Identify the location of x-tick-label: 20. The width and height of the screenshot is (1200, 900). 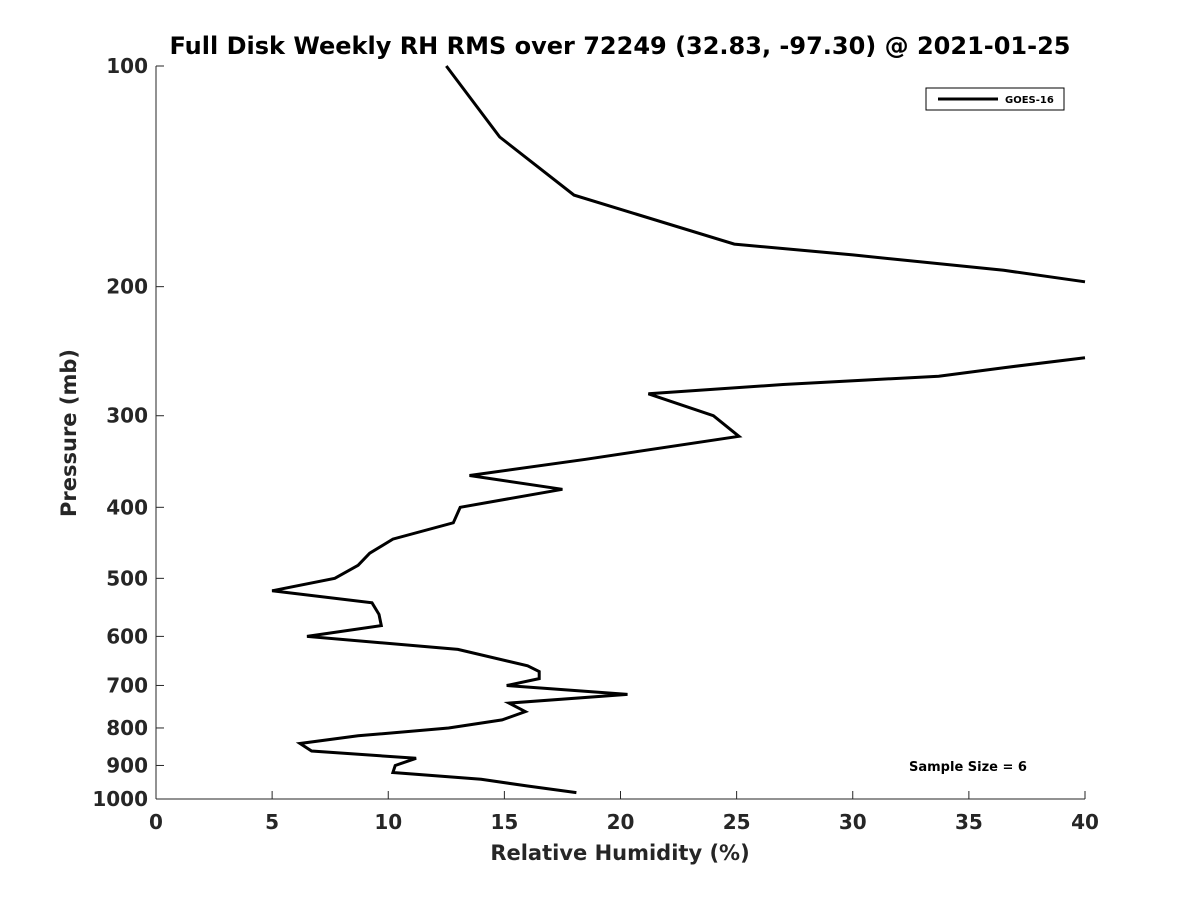
(621, 822).